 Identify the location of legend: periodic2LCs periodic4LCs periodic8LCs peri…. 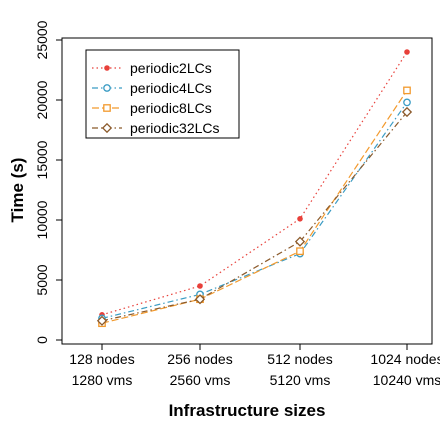
(162, 94).